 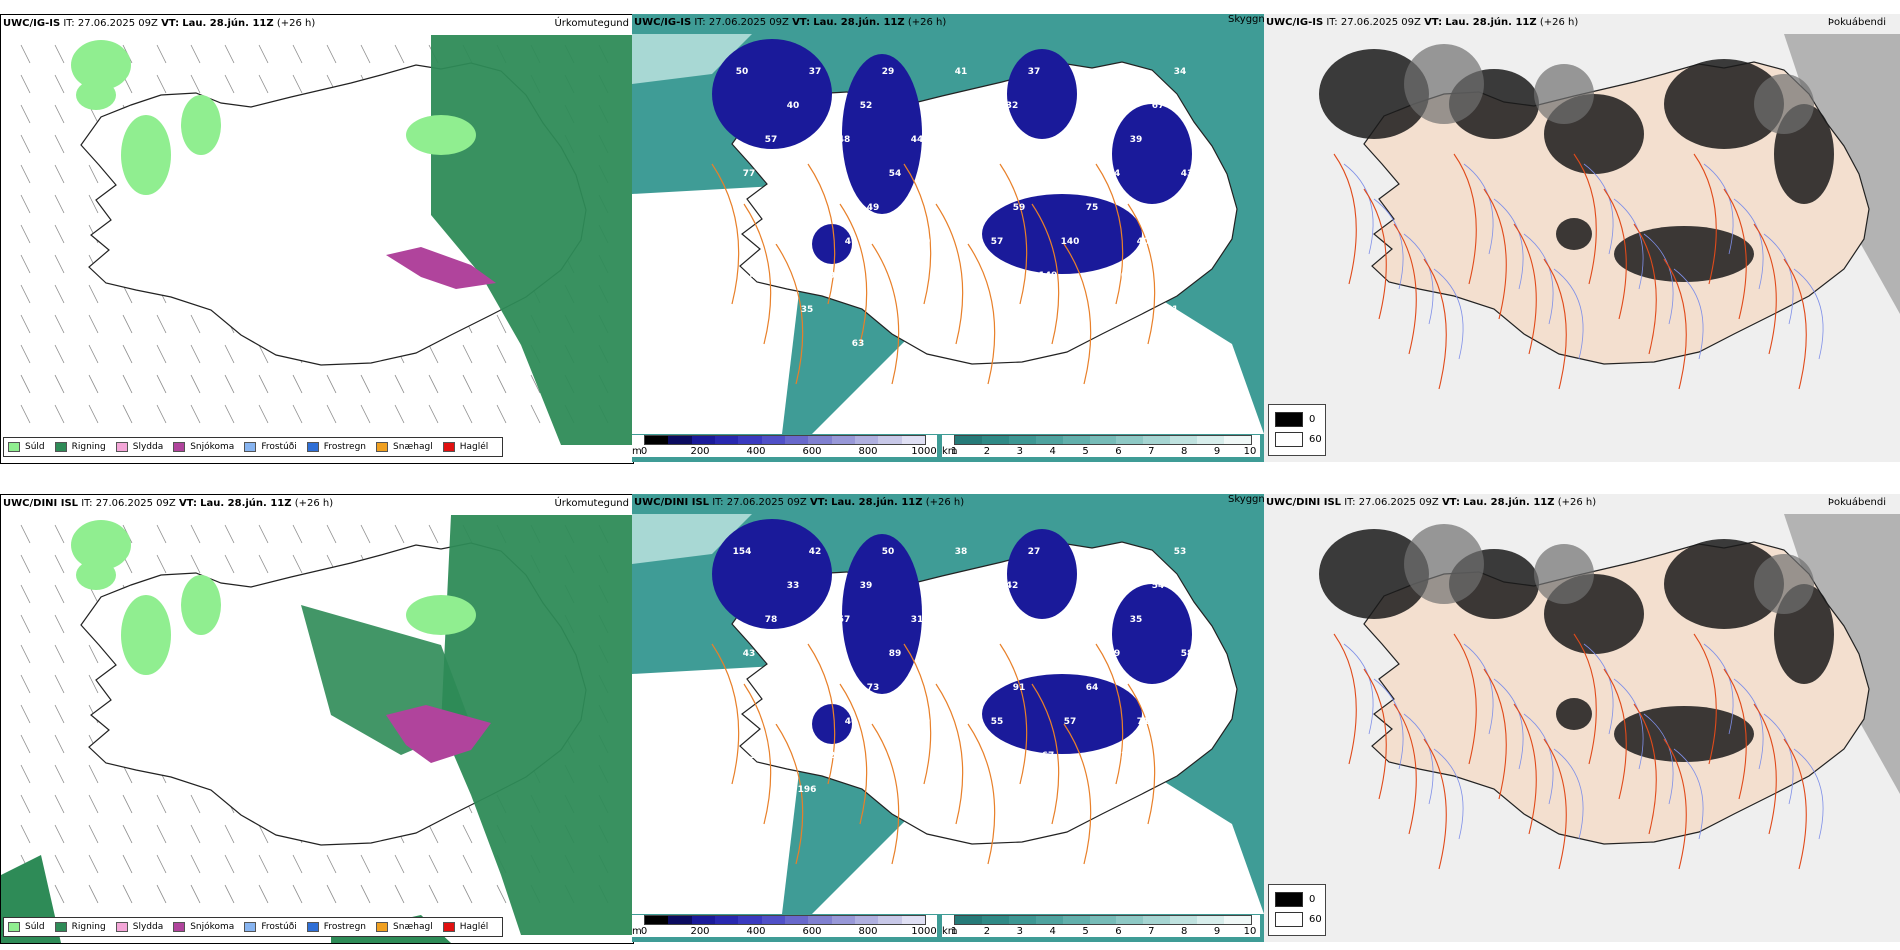 I want to click on cloud-legend-swatch, so click(x=1289, y=919).